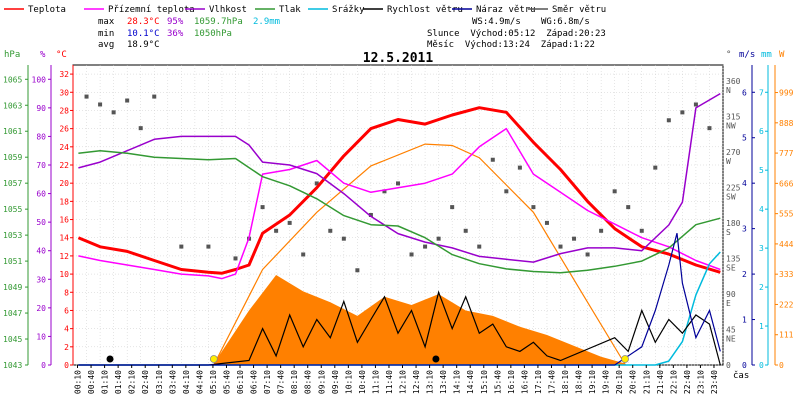 The width and height of the screenshot is (800, 400). Describe the element at coordinates (118, 382) in the screenshot. I see `time-tick-label: 01:40` at that location.